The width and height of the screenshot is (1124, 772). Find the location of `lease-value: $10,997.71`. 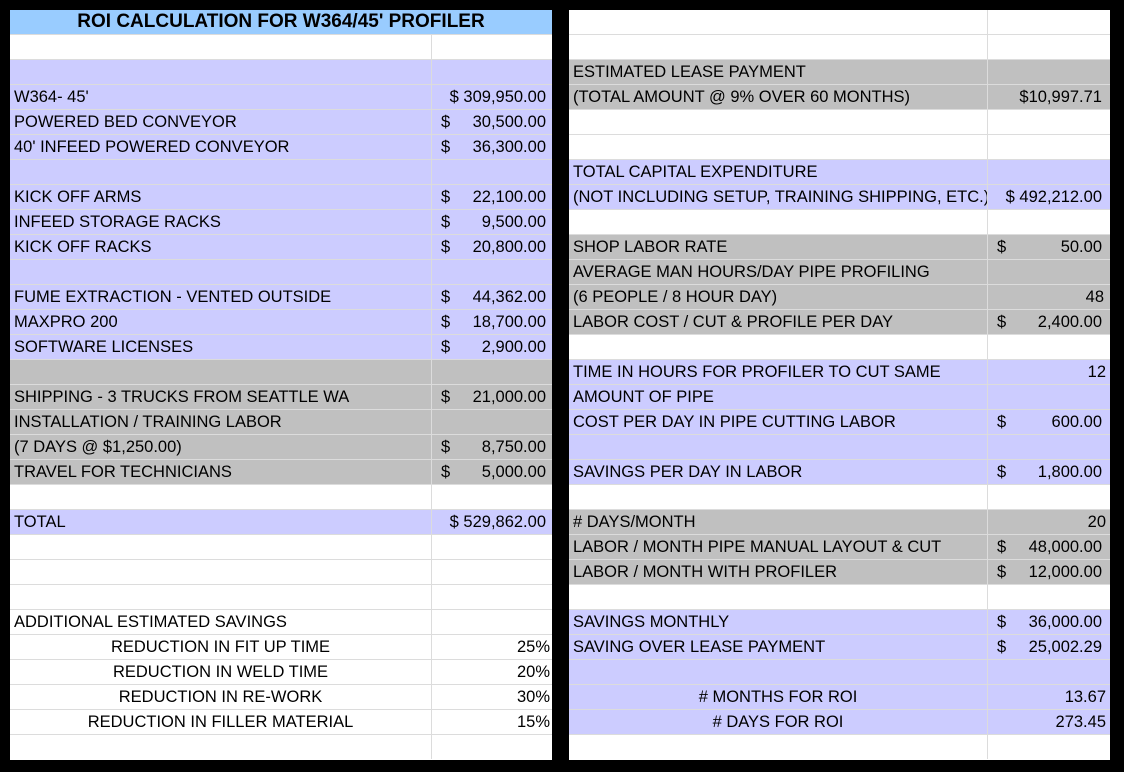

lease-value: $10,997.71 is located at coordinates (1049, 97).